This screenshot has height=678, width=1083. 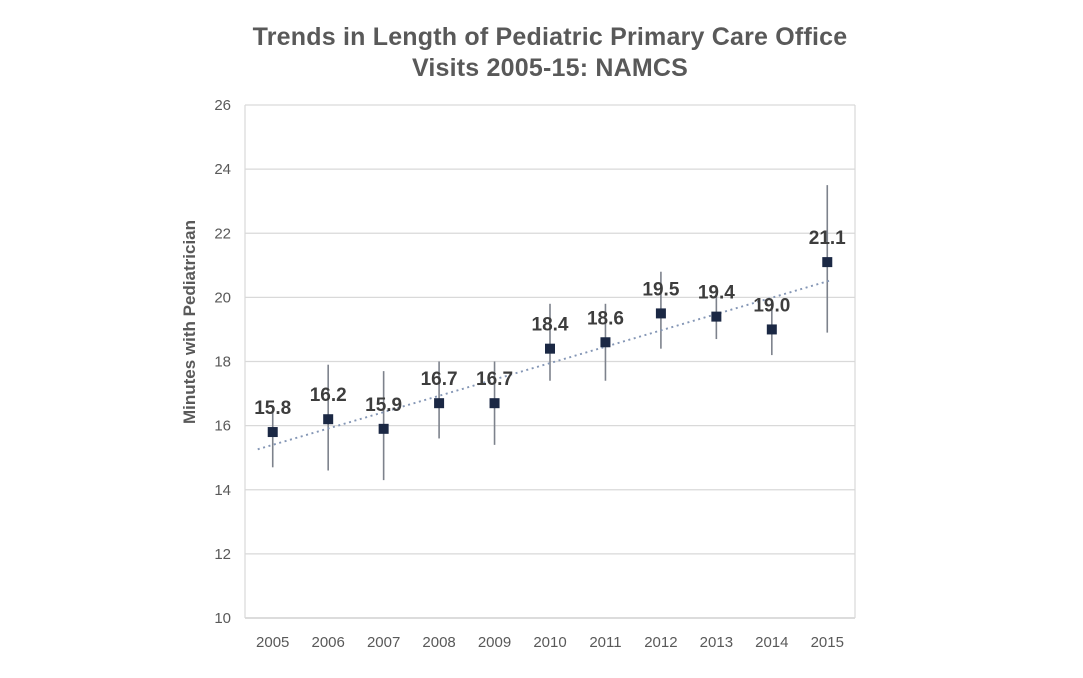 What do you see at coordinates (222, 297) in the screenshot?
I see `y-tick-label: 20` at bounding box center [222, 297].